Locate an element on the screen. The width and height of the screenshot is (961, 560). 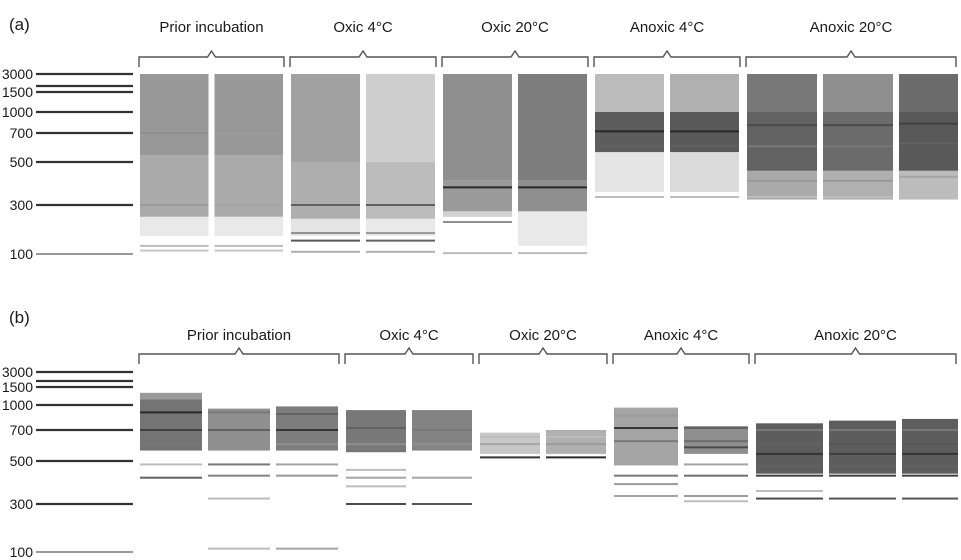
lane-group: Oxic 20°C is located at coordinates (515, 137).